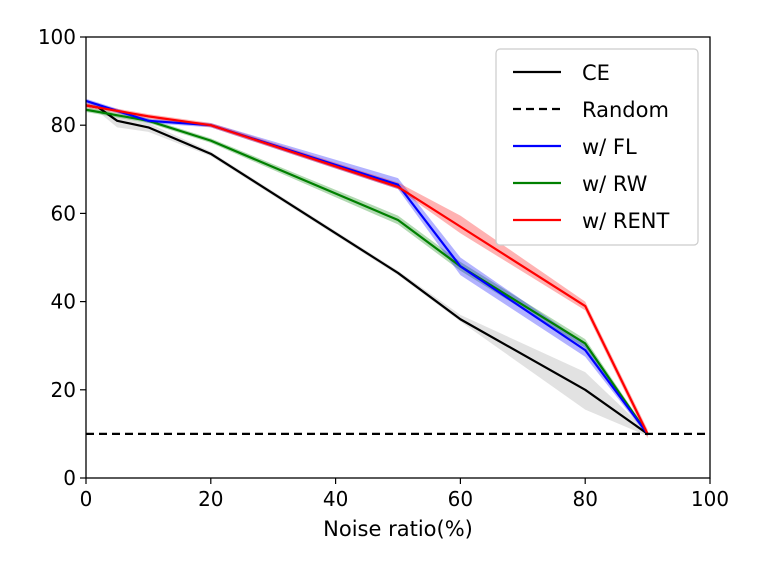  What do you see at coordinates (63, 390) in the screenshot?
I see `y-tick-label: 20` at bounding box center [63, 390].